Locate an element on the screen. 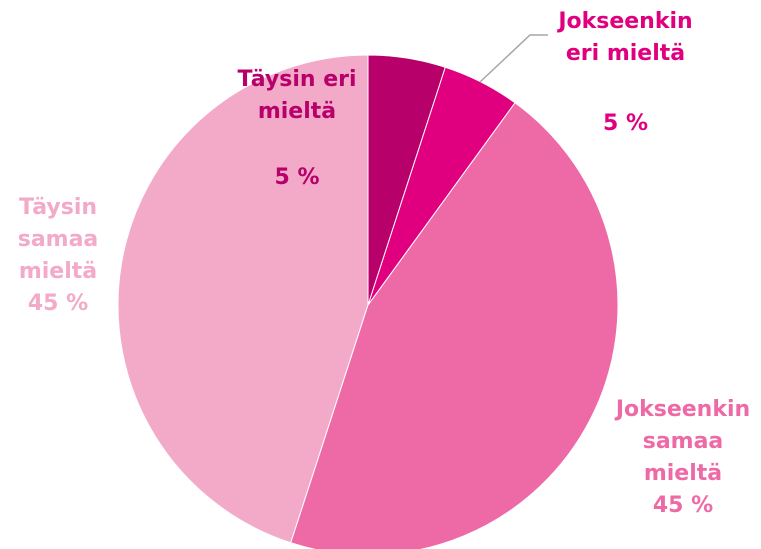  leader-line is located at coordinates (513, 58).